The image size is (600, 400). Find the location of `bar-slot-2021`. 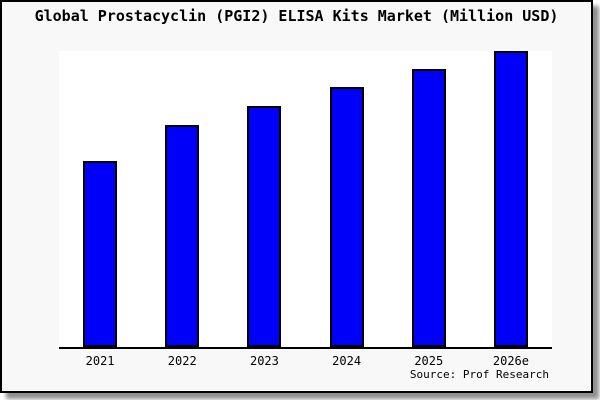

bar-slot-2021 is located at coordinates (100, 199).